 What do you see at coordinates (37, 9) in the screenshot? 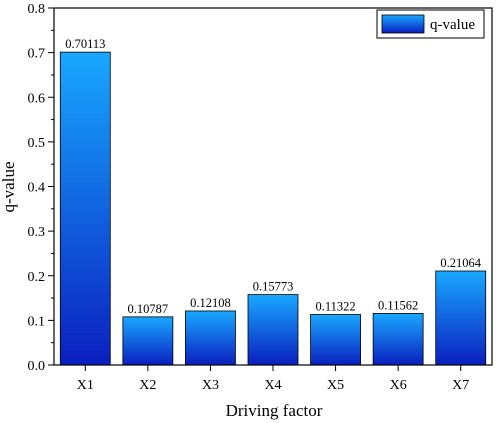
I see `y-tick-label: 0.8` at bounding box center [37, 9].